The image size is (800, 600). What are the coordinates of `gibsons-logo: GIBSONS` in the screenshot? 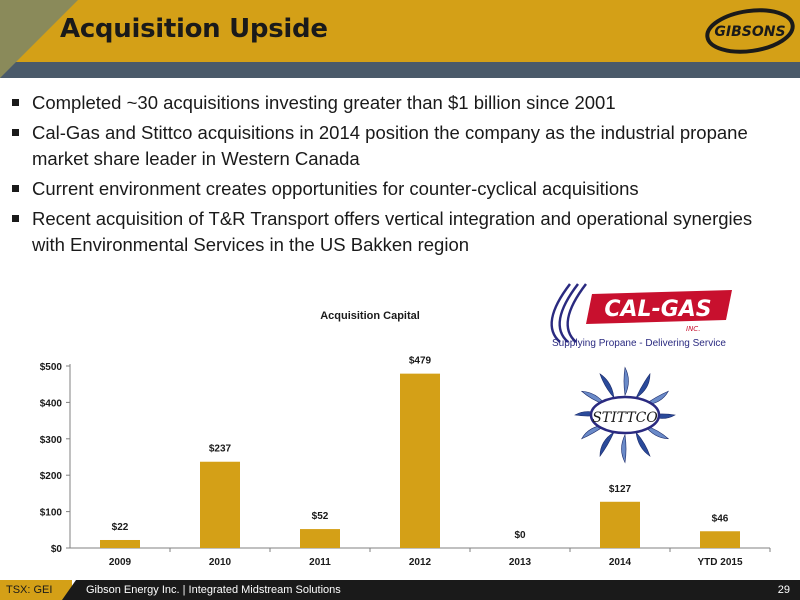 It's located at (750, 31).